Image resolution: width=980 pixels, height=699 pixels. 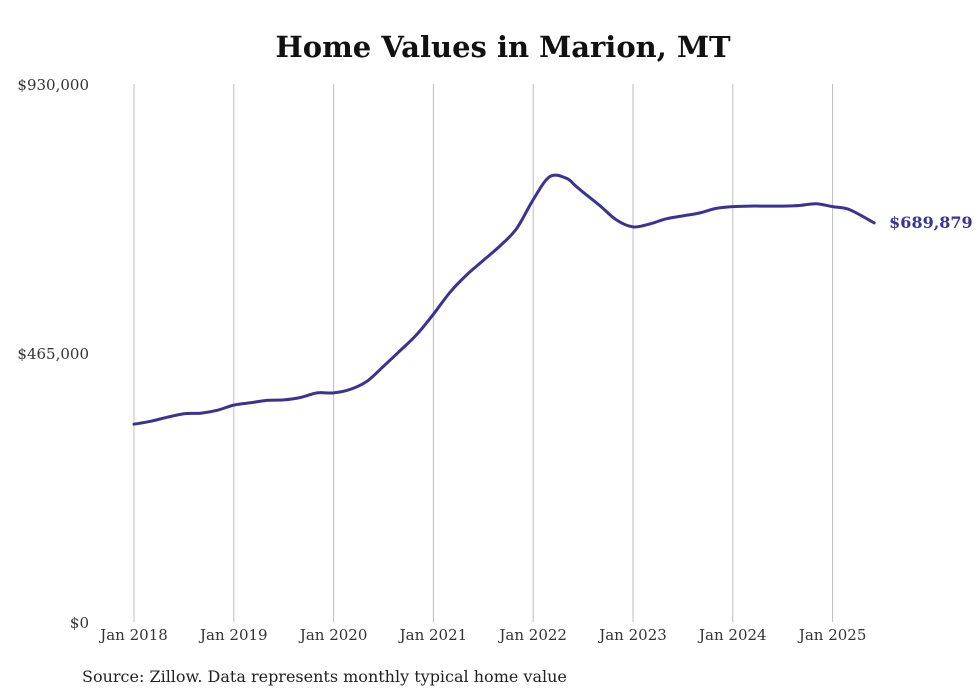 I want to click on x-tick-label: Jan 2018, so click(x=133, y=635).